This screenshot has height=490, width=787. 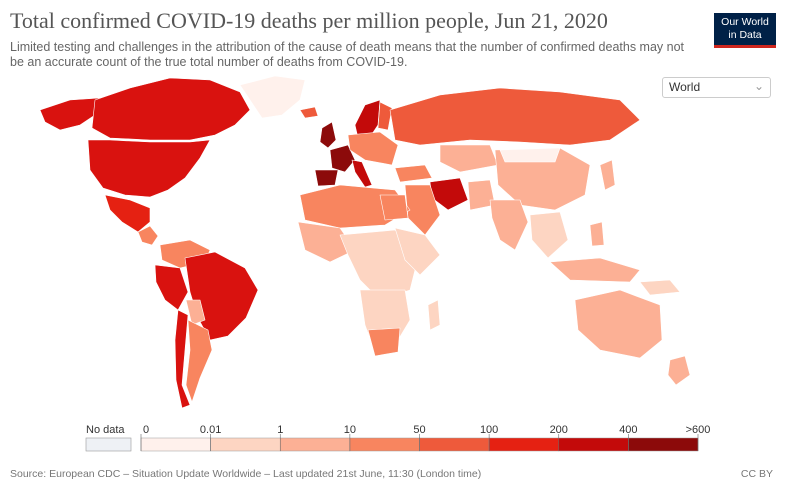 What do you see at coordinates (272, 97) in the screenshot?
I see `region-greenland` at bounding box center [272, 97].